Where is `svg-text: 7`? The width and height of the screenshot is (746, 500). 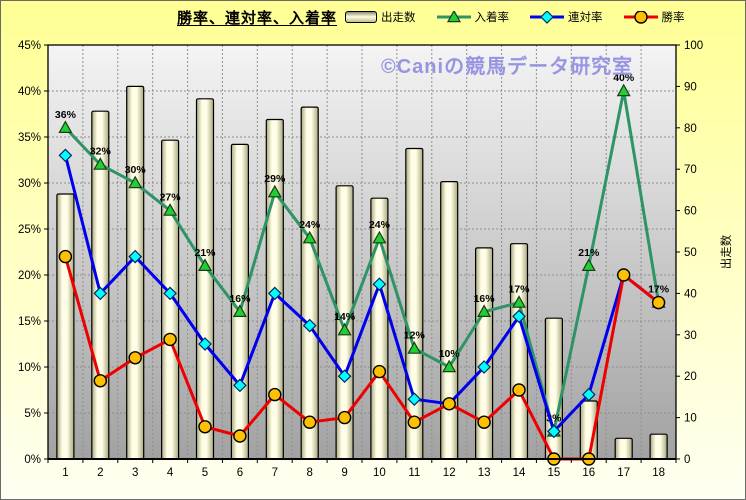 svg-text: 7 is located at coordinates (275, 473).